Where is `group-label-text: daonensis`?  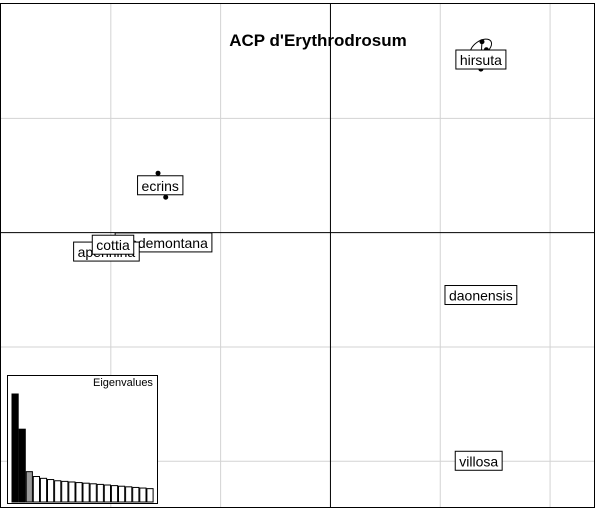
group-label-text: daonensis is located at coordinates (481, 296).